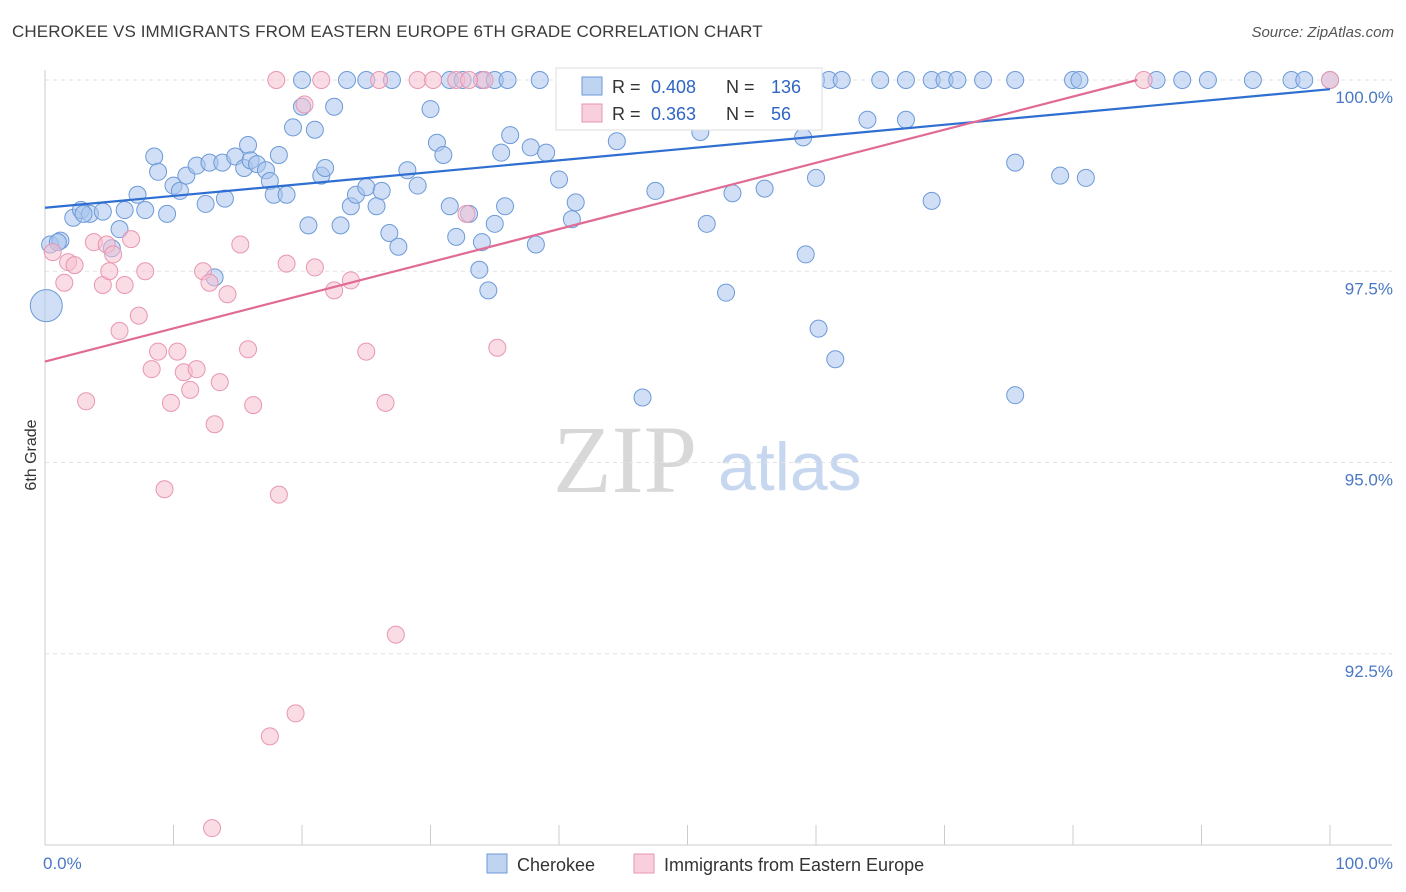 The image size is (1406, 892). Describe the element at coordinates (626, 87) in the screenshot. I see `legend-r-label-blue: R =` at that location.